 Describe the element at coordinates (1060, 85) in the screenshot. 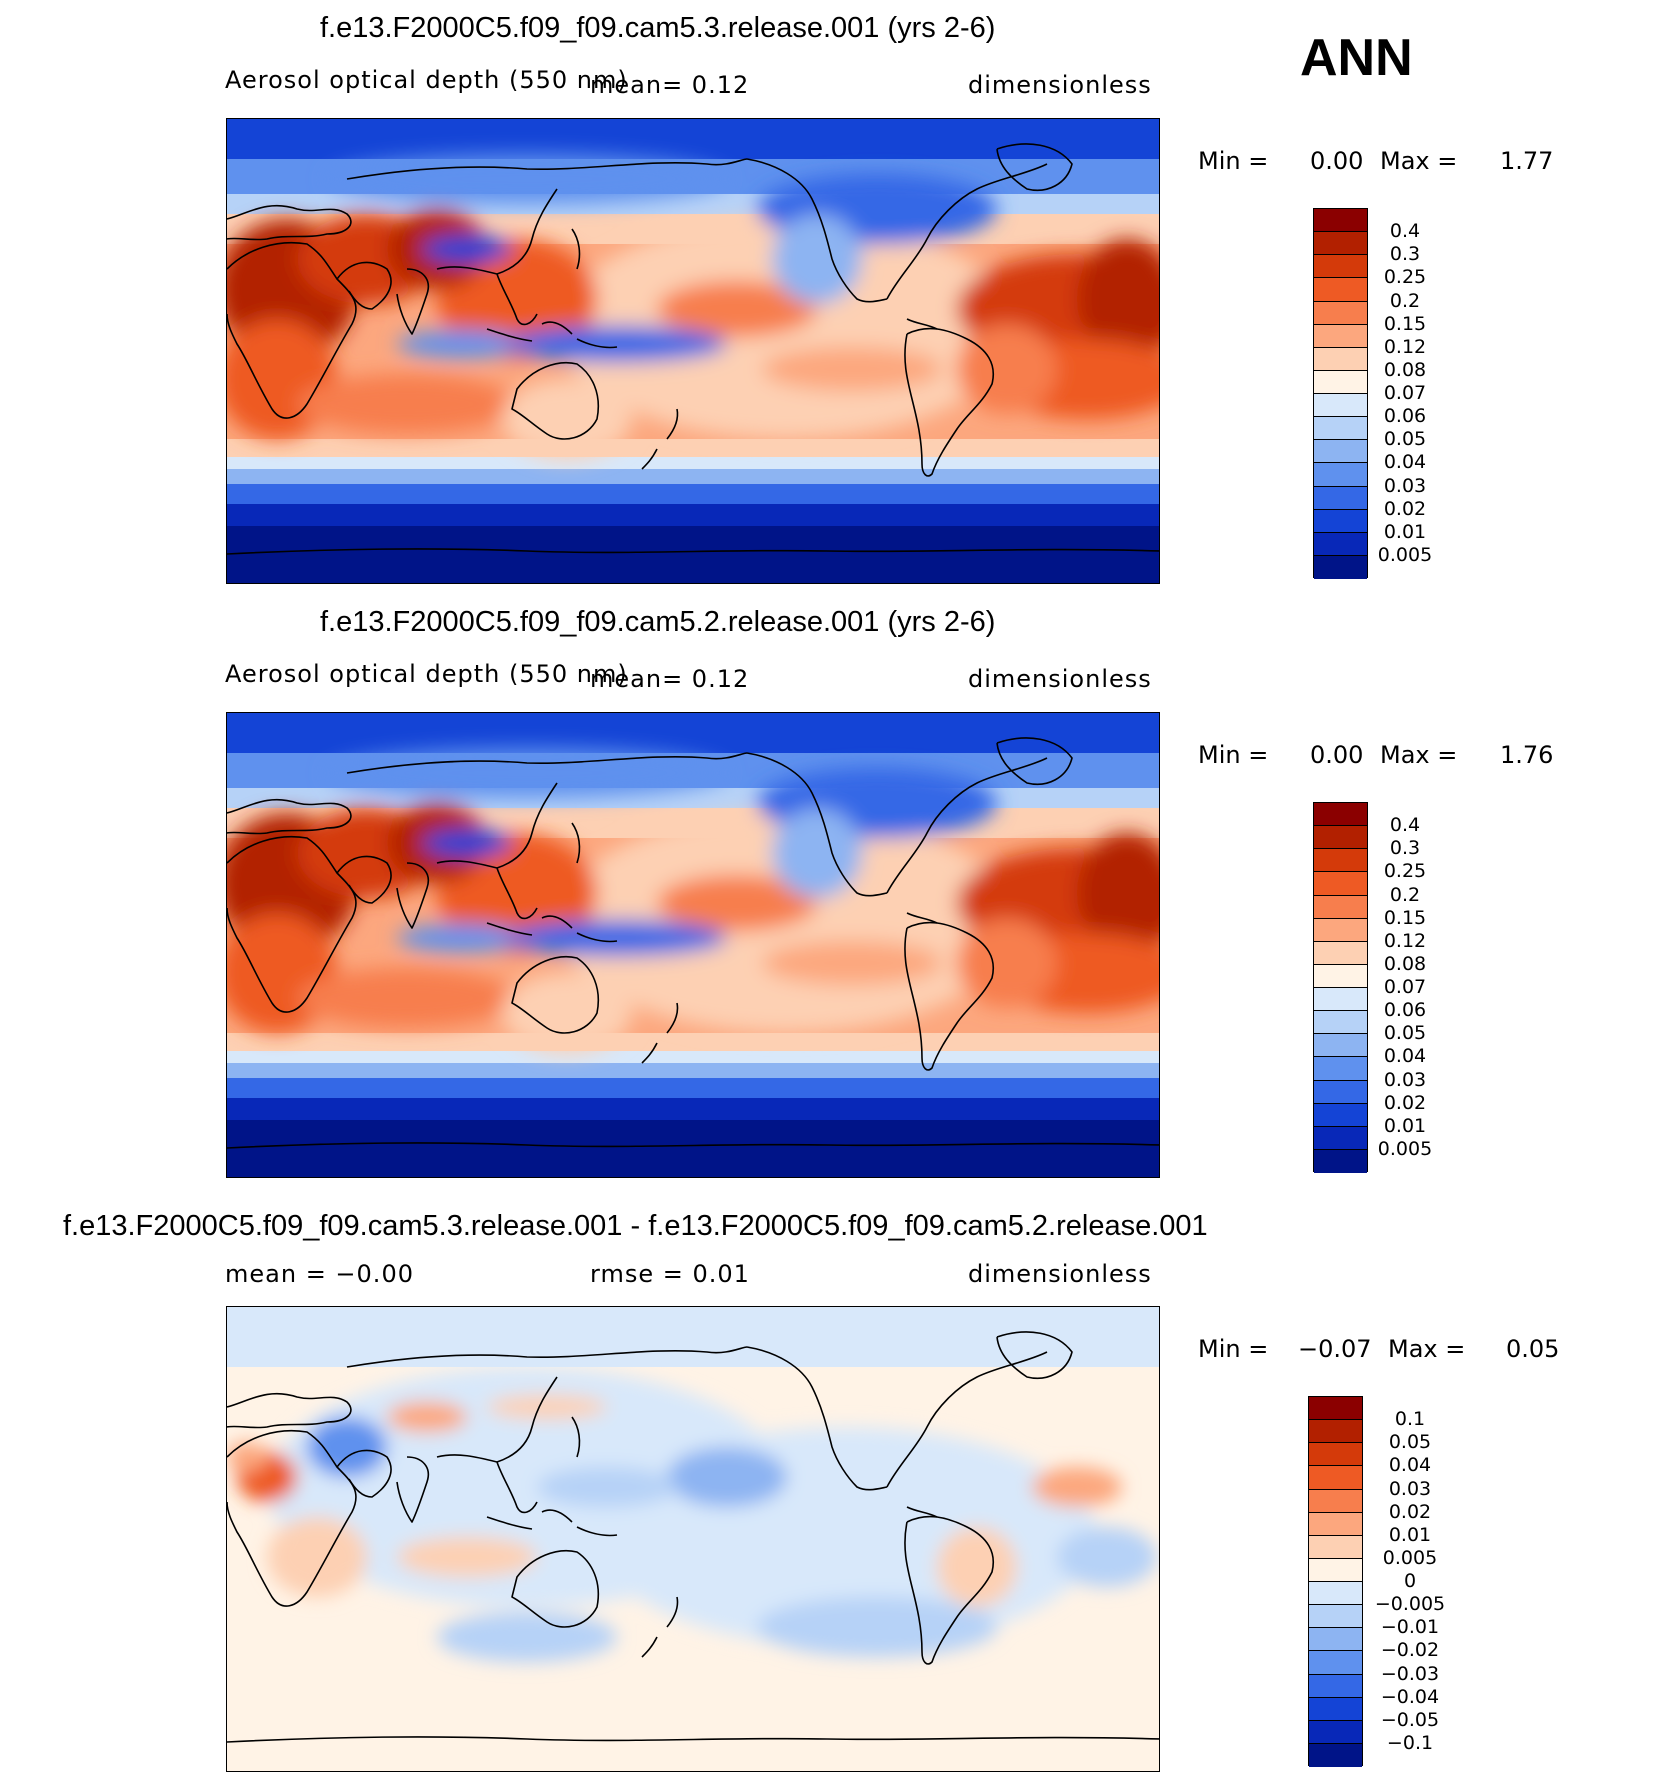

I see `panel1-units-label: dimensionless` at that location.